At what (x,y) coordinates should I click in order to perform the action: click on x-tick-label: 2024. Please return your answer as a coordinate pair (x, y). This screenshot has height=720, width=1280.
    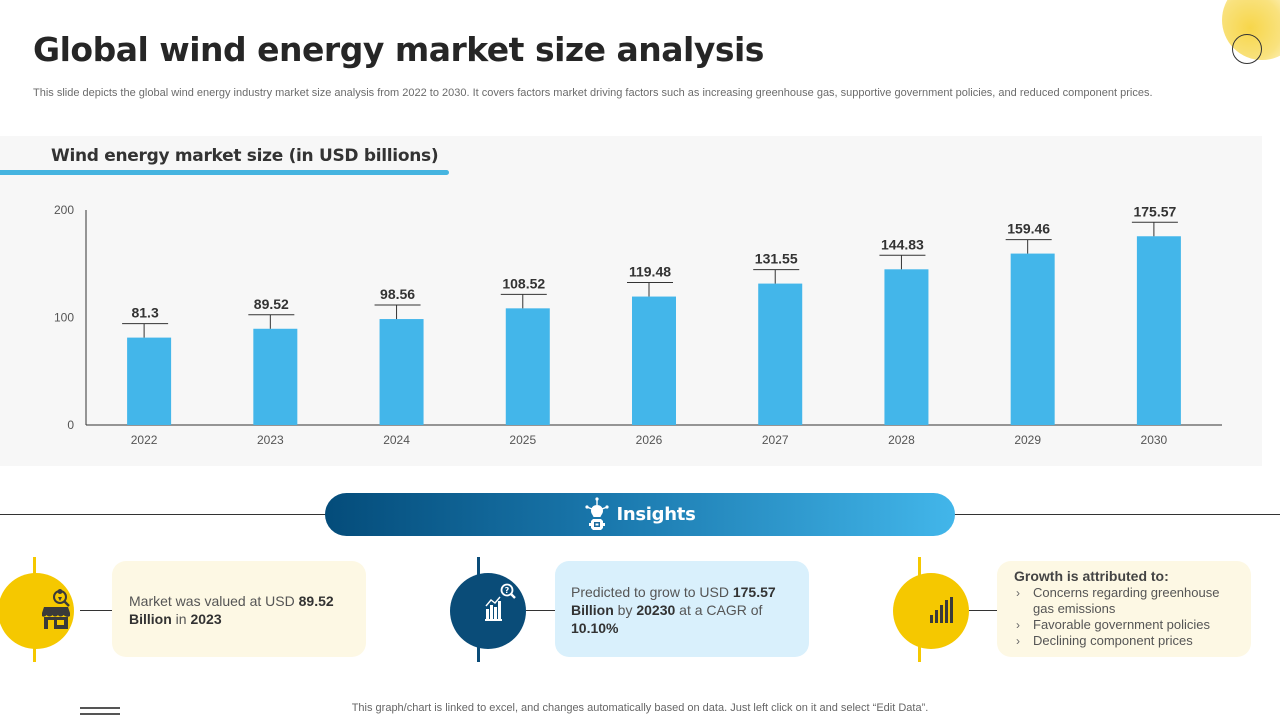
    Looking at the image, I should click on (396, 440).